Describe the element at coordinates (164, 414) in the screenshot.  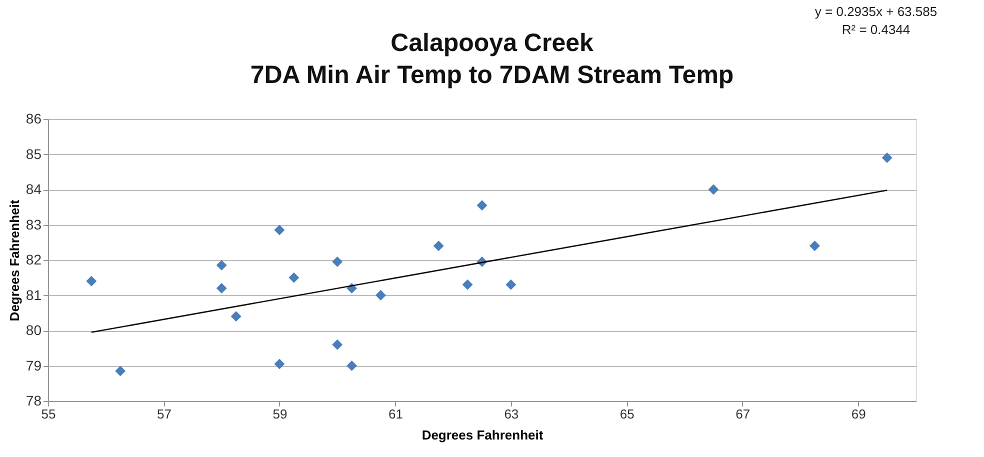
I see `x-tick-label: 57` at that location.